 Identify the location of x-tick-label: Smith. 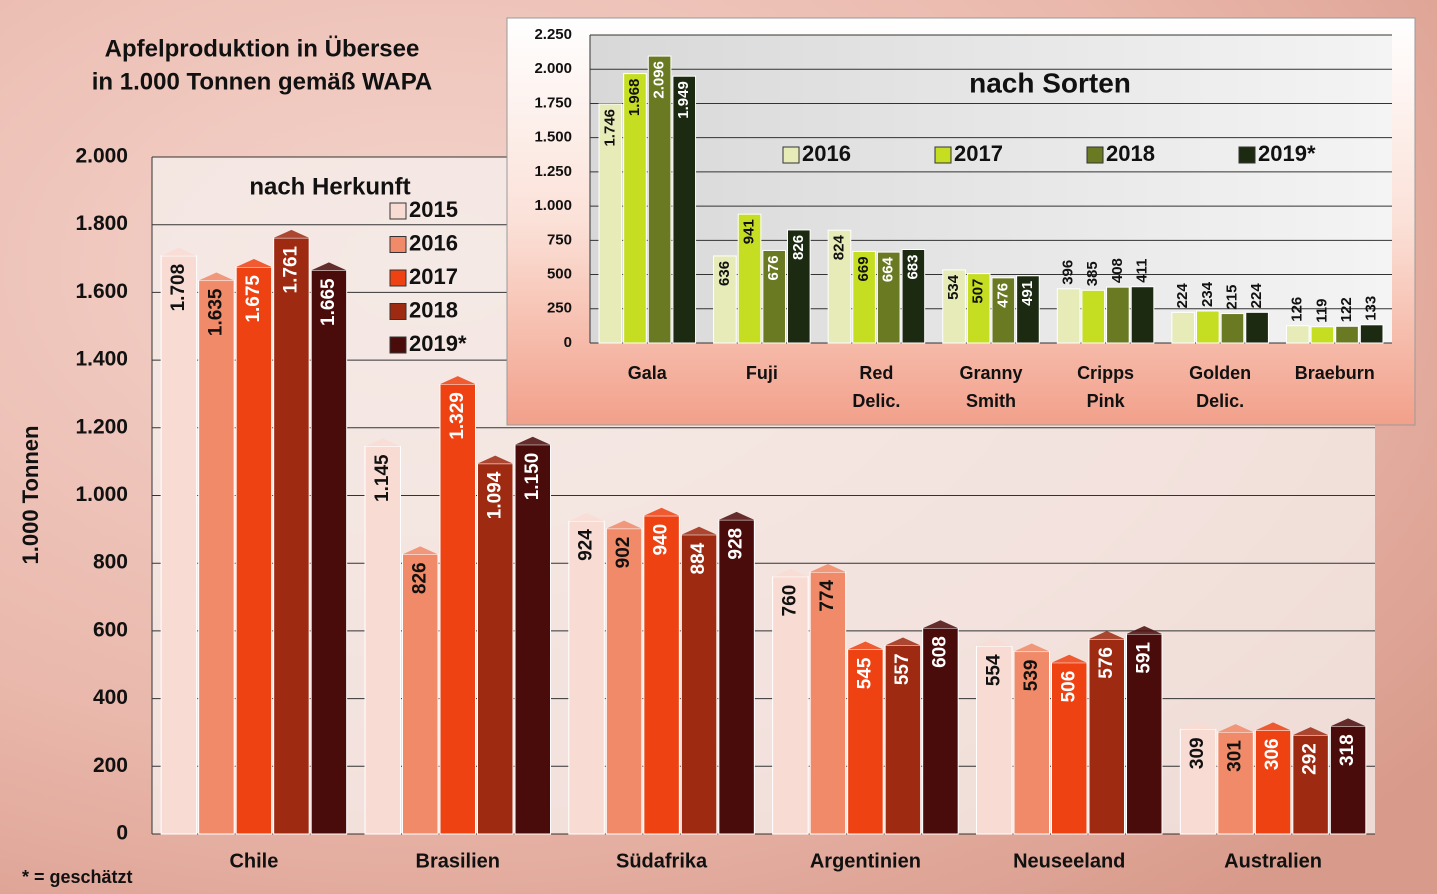
(991, 401).